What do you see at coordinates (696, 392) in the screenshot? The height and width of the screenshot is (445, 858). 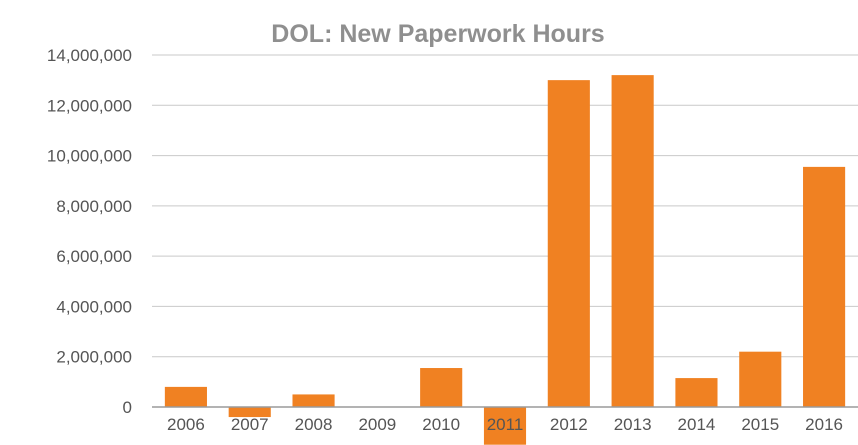 I see `bar-2014` at bounding box center [696, 392].